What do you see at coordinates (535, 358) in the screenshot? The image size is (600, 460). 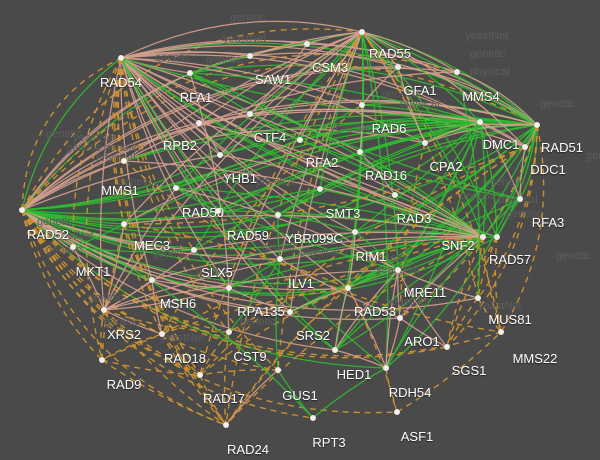 I see `node-label: MMS22` at bounding box center [535, 358].